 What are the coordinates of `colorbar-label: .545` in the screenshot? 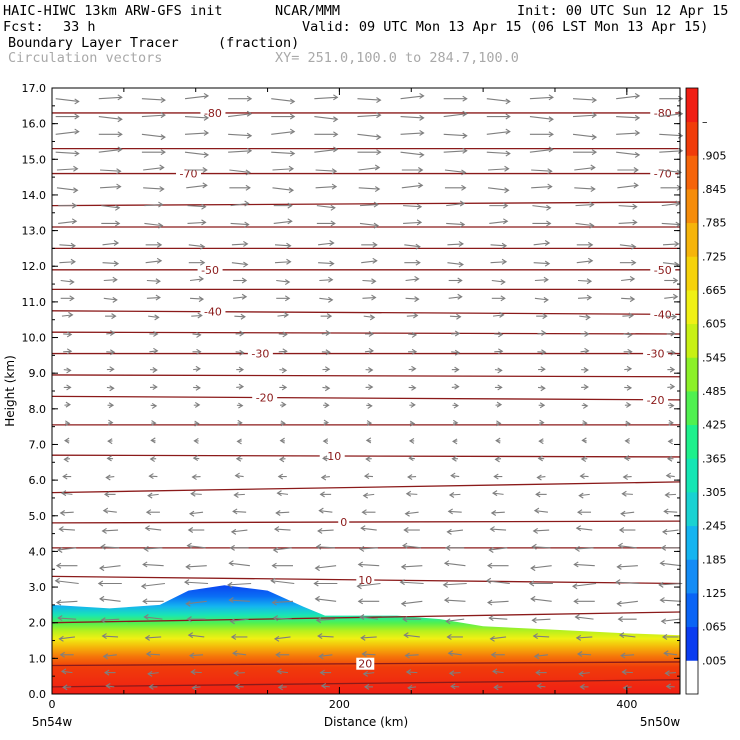 It's located at (714, 357).